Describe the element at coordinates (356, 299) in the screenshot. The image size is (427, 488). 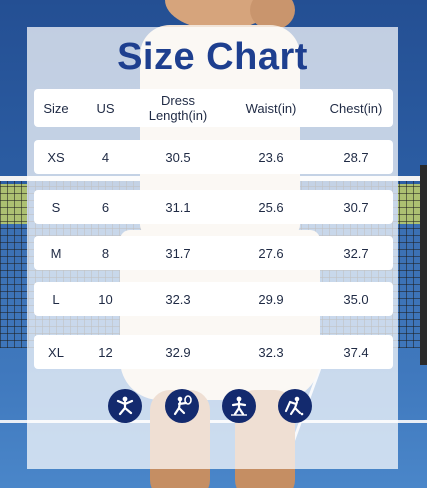
I see `cell-chest: 35.0` at that location.